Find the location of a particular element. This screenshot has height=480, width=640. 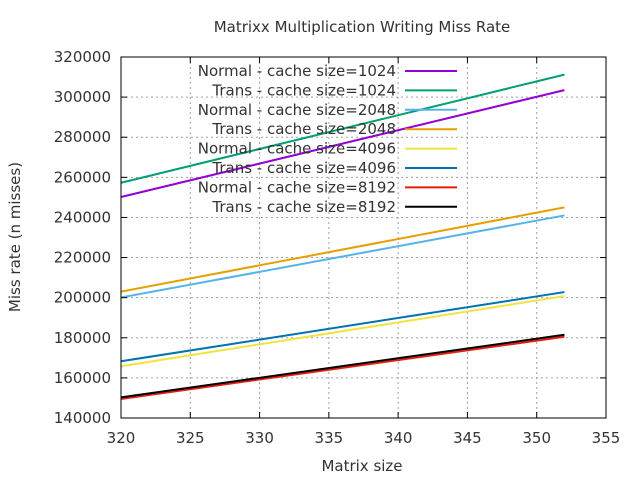

x-tick-label: 340 is located at coordinates (398, 438).